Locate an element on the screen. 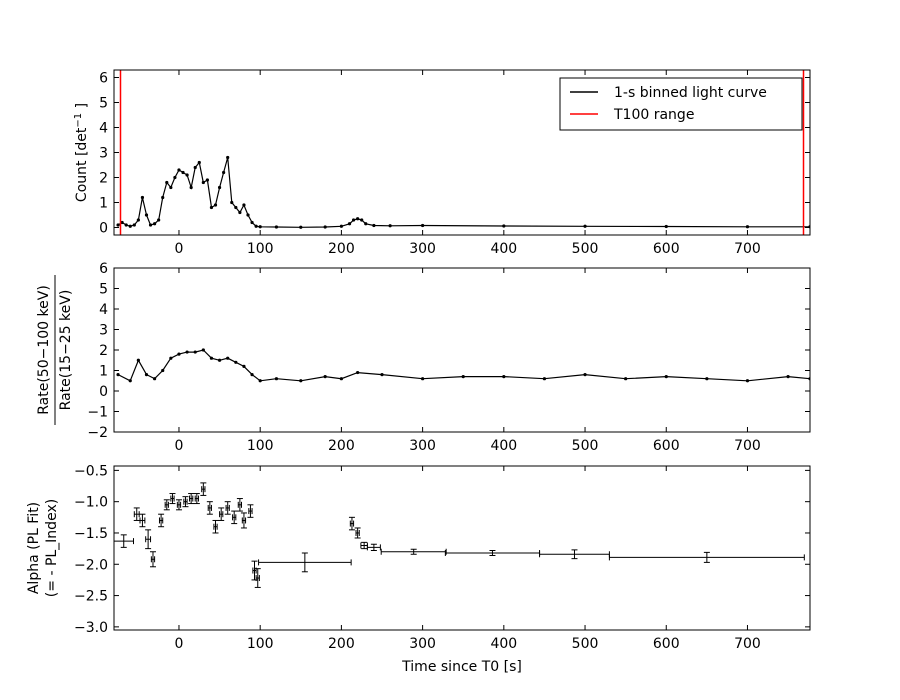 The image size is (900, 700). y-axis-title: Count [det−1 ] is located at coordinates (82, 152).